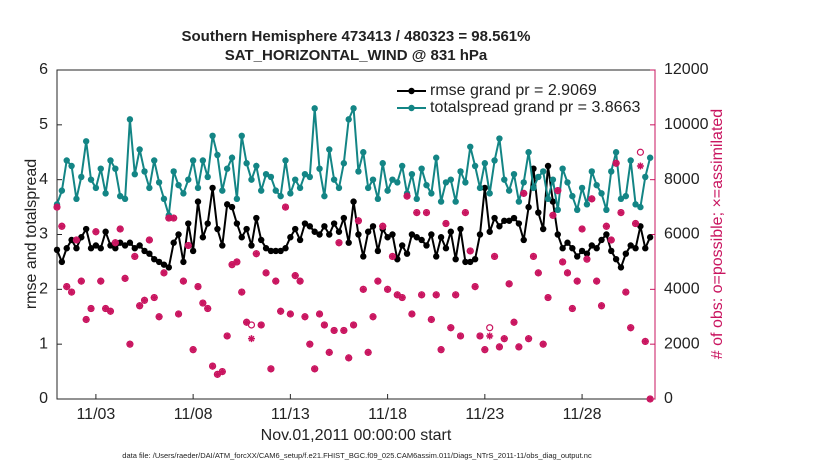 The image size is (830, 470). Describe the element at coordinates (582, 414) in the screenshot. I see `x-tick-label: 11/28` at that location.